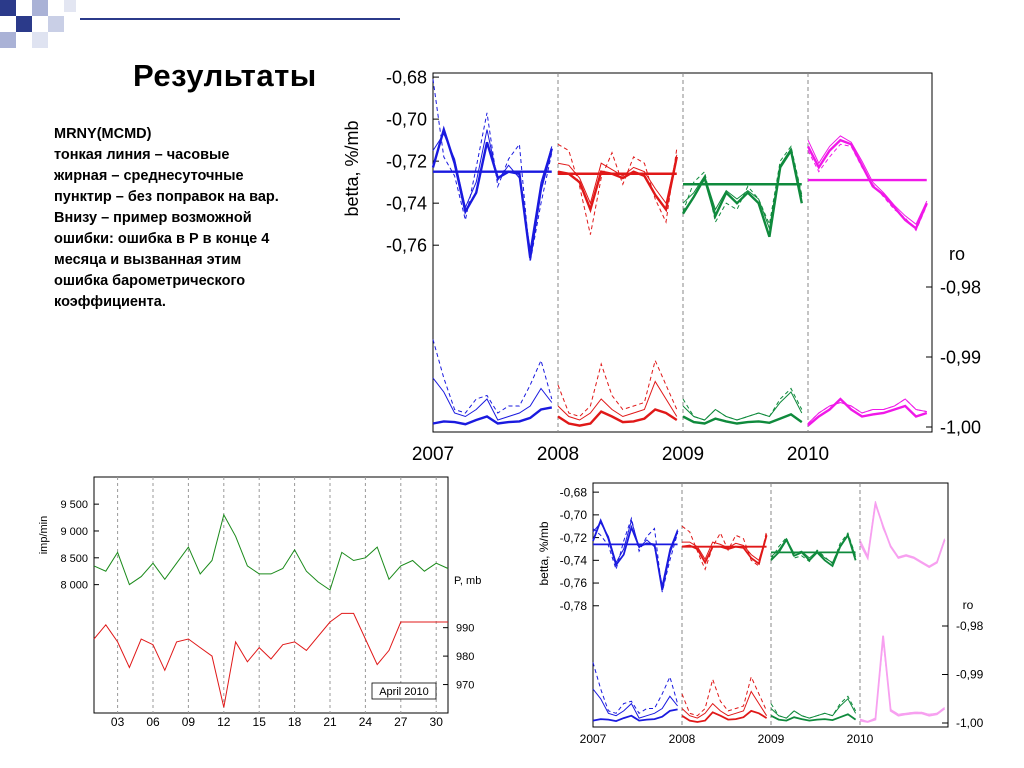  What do you see at coordinates (225, 75) in the screenshot?
I see `slide-title: Результаты` at bounding box center [225, 75].